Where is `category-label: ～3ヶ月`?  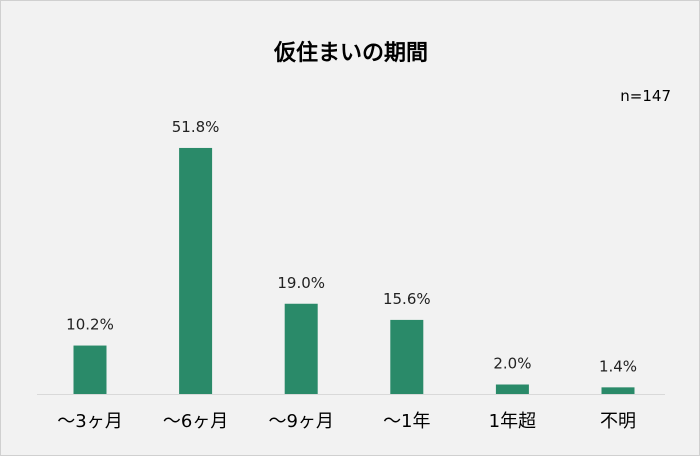
category-label: ～3ヶ月 is located at coordinates (89, 421).